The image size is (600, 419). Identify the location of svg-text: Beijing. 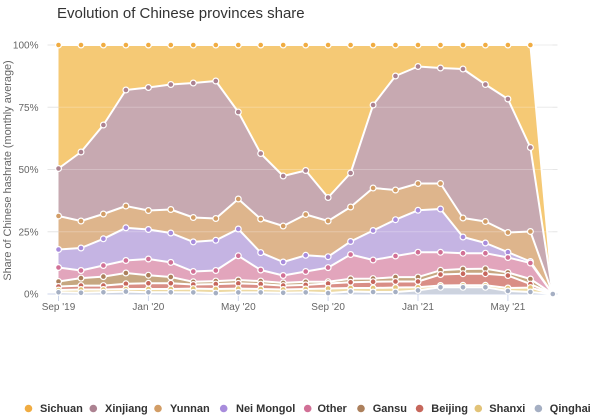
(449, 409).